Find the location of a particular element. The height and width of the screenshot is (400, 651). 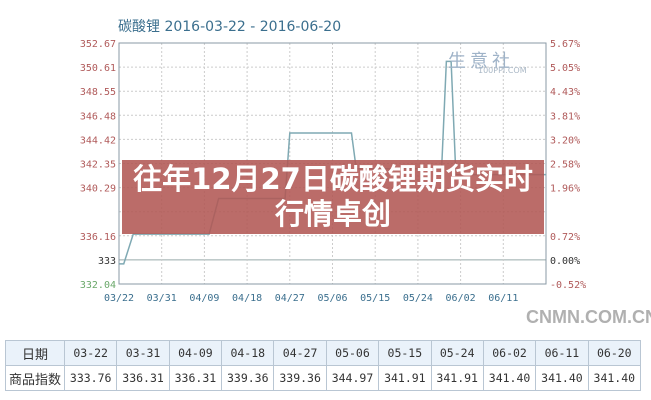

y-tick-label-right: 5.67% is located at coordinates (565, 44).